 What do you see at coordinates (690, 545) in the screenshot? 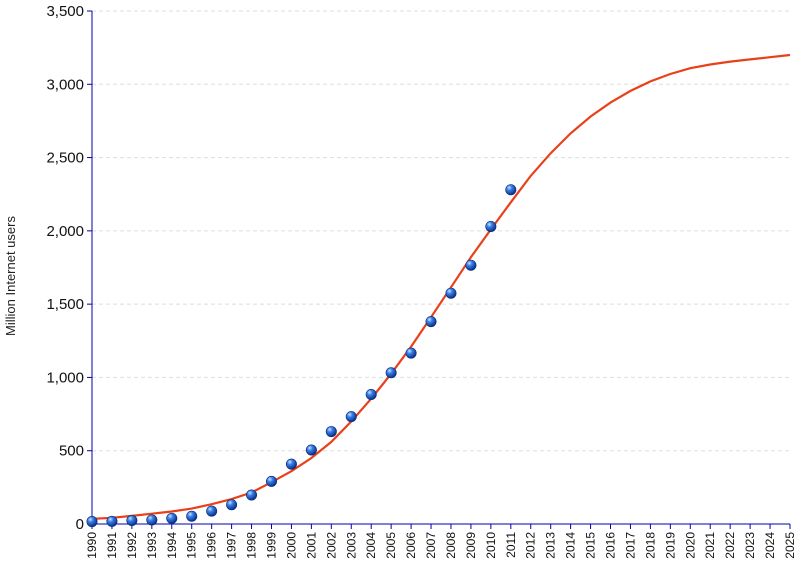
I see `x-tick-label: 2020` at bounding box center [690, 545].